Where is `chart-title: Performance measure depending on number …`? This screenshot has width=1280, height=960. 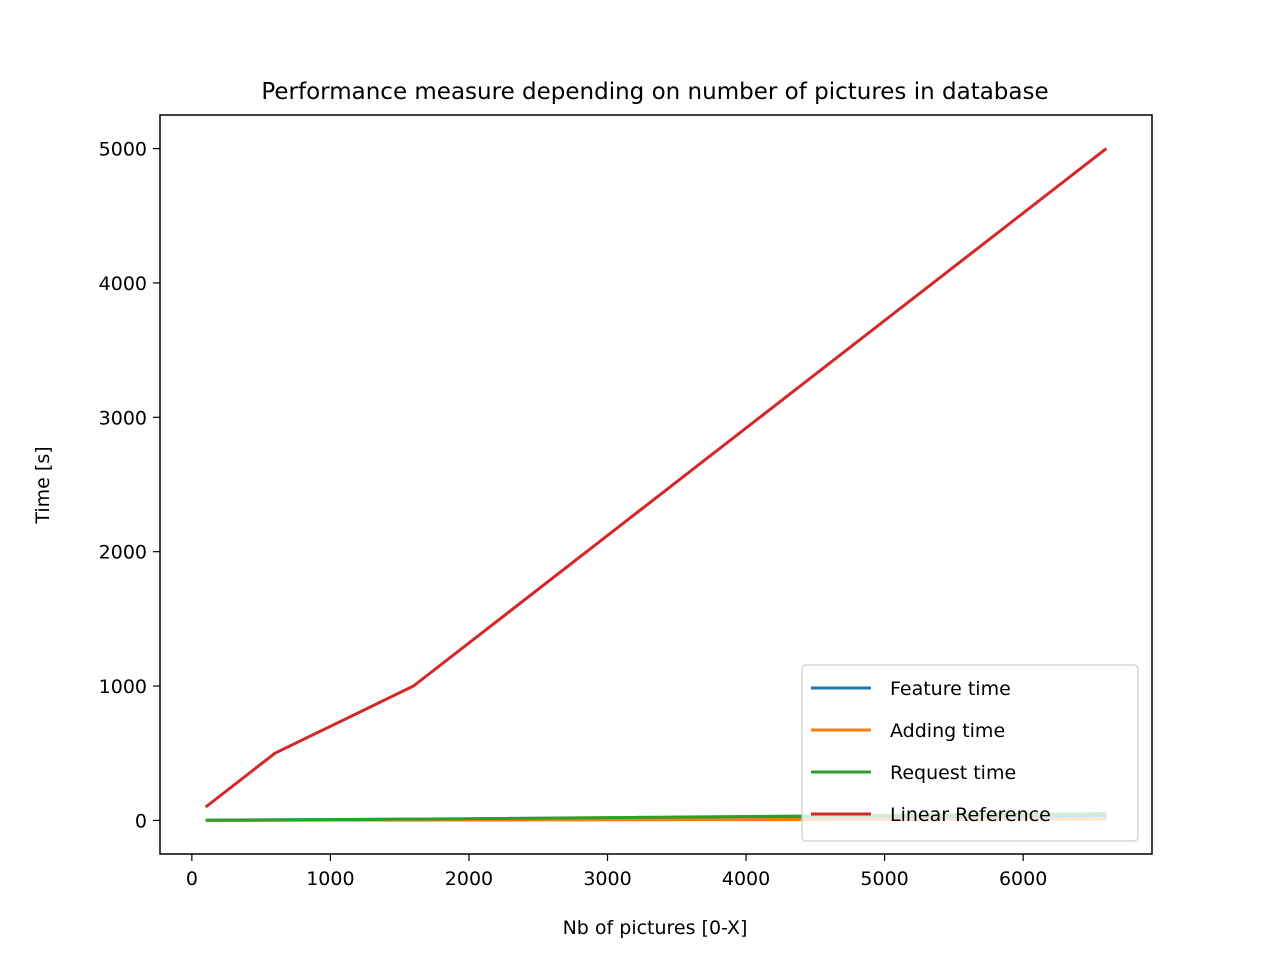
chart-title: Performance measure depending on number … is located at coordinates (654, 92).